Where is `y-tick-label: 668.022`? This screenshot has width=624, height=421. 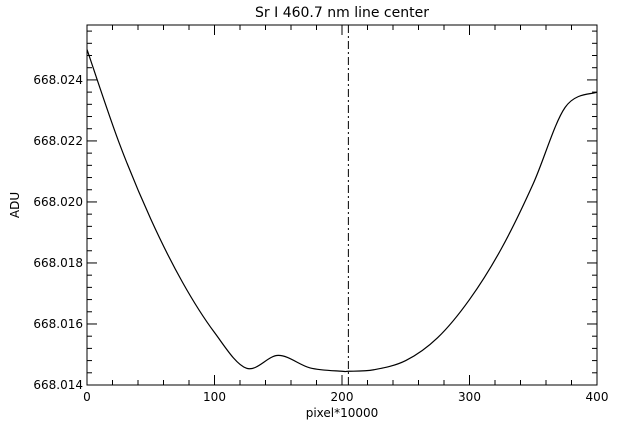
y-tick-label: 668.022 is located at coordinates (58, 141).